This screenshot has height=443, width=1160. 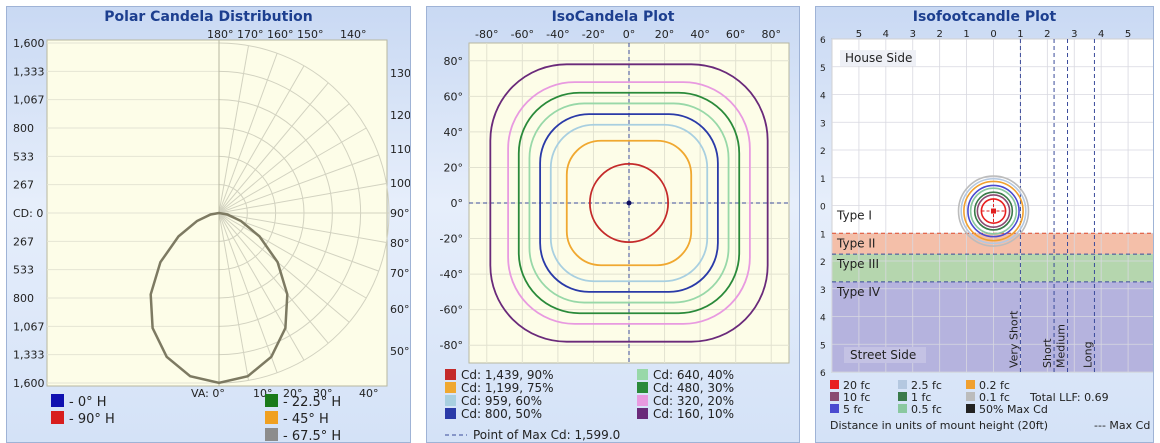 I want to click on polar-angle-tick-bottom: 20°, so click(x=293, y=393).